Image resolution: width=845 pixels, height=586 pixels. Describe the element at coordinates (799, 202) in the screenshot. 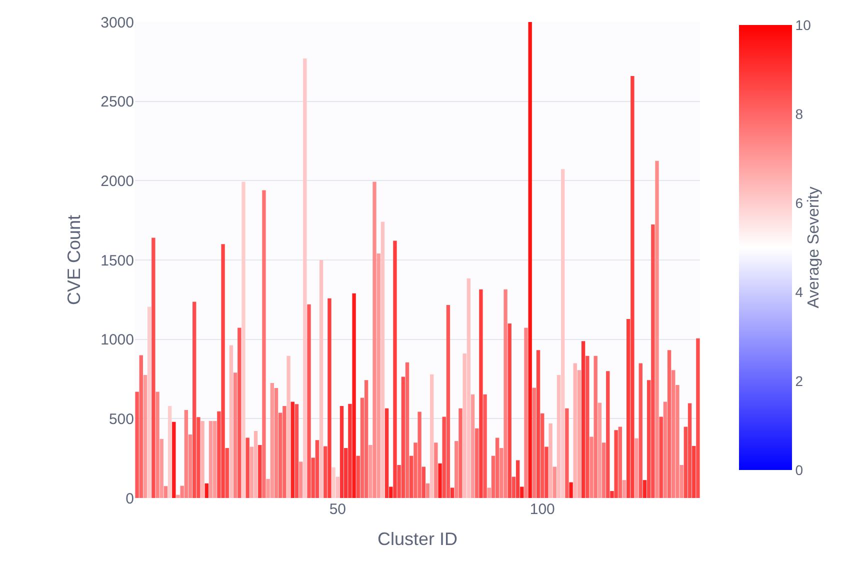

I see `color-bar-label: 6` at that location.